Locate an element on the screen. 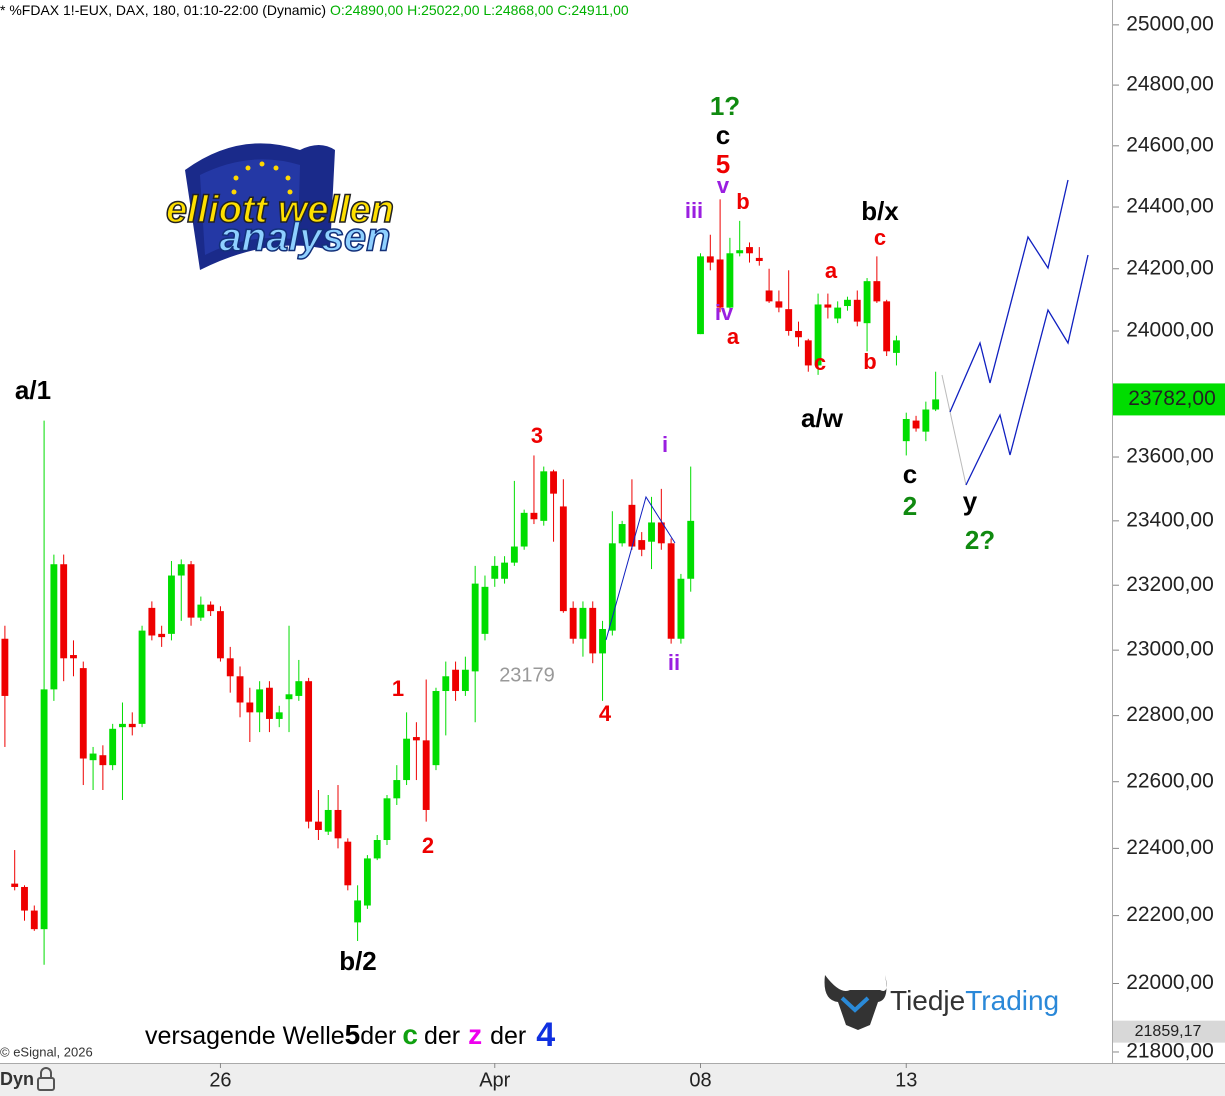 This screenshot has width=1225, height=1096. annotation: a is located at coordinates (733, 336).